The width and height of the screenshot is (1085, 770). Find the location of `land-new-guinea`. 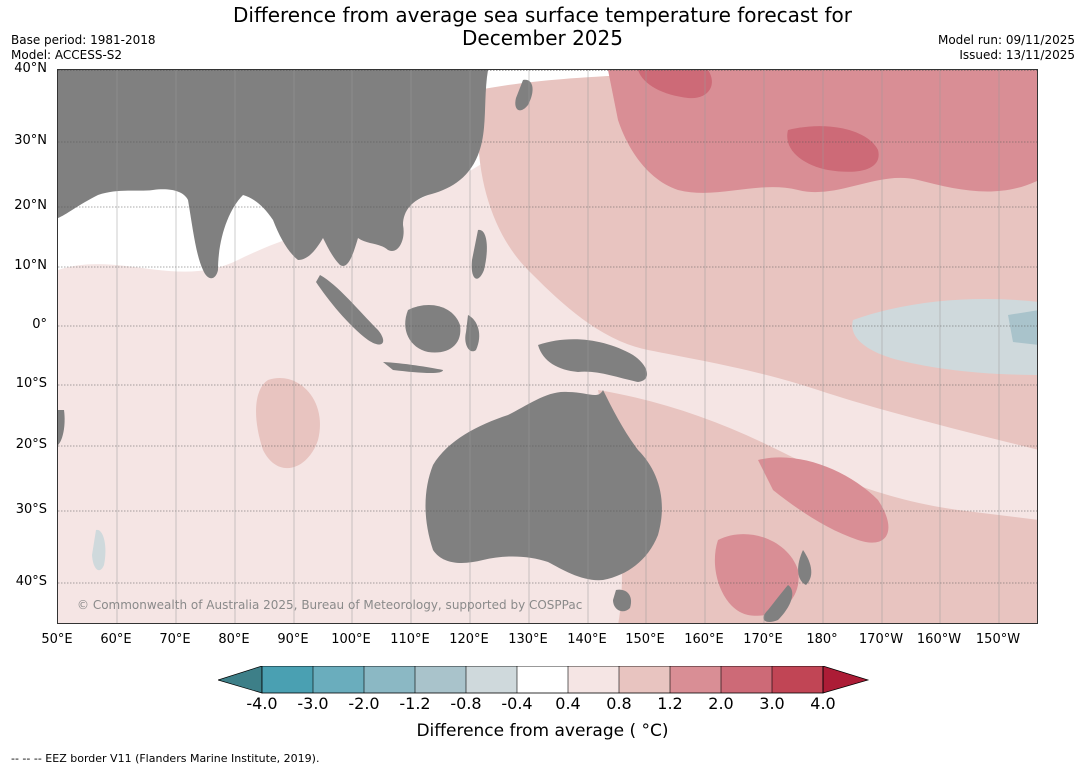

land-new-guinea is located at coordinates (593, 360).